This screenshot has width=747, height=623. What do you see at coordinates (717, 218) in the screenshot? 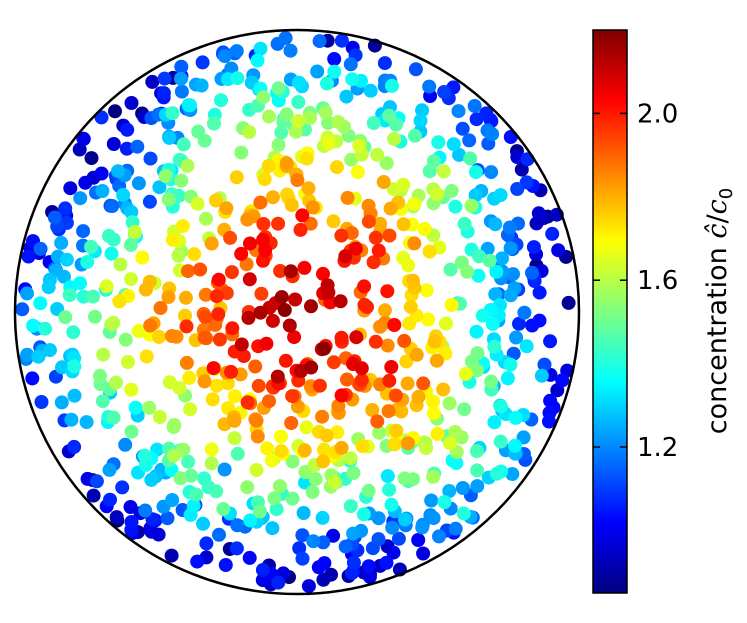
I see `colorbar-label-slash: /` at bounding box center [717, 218].